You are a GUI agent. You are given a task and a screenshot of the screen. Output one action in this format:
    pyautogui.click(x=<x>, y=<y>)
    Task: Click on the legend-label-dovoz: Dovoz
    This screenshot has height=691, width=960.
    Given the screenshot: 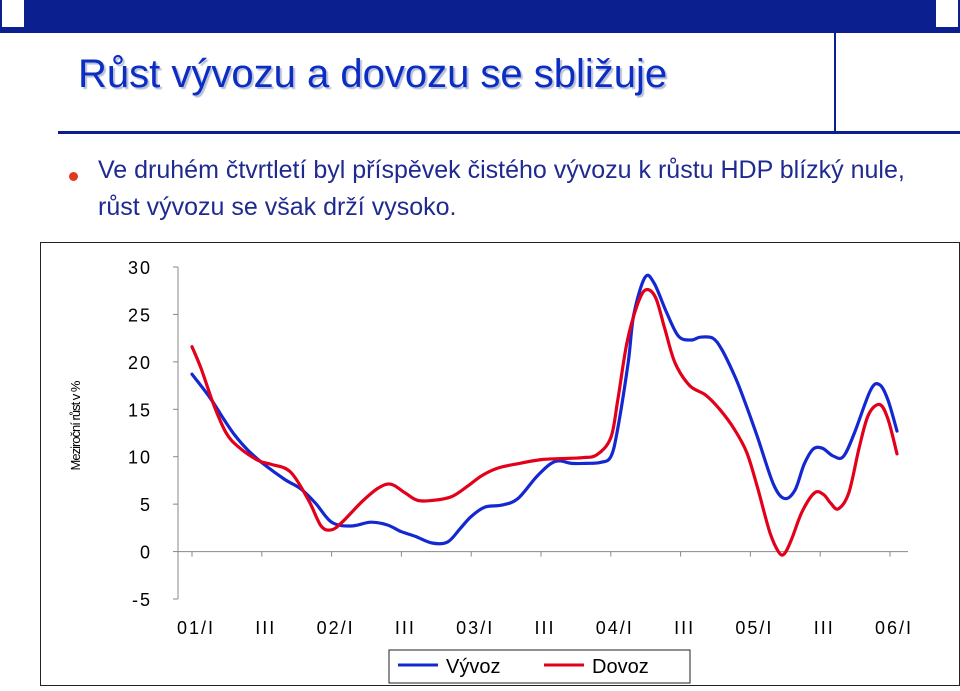 What is the action you would take?
    pyautogui.click(x=620, y=667)
    